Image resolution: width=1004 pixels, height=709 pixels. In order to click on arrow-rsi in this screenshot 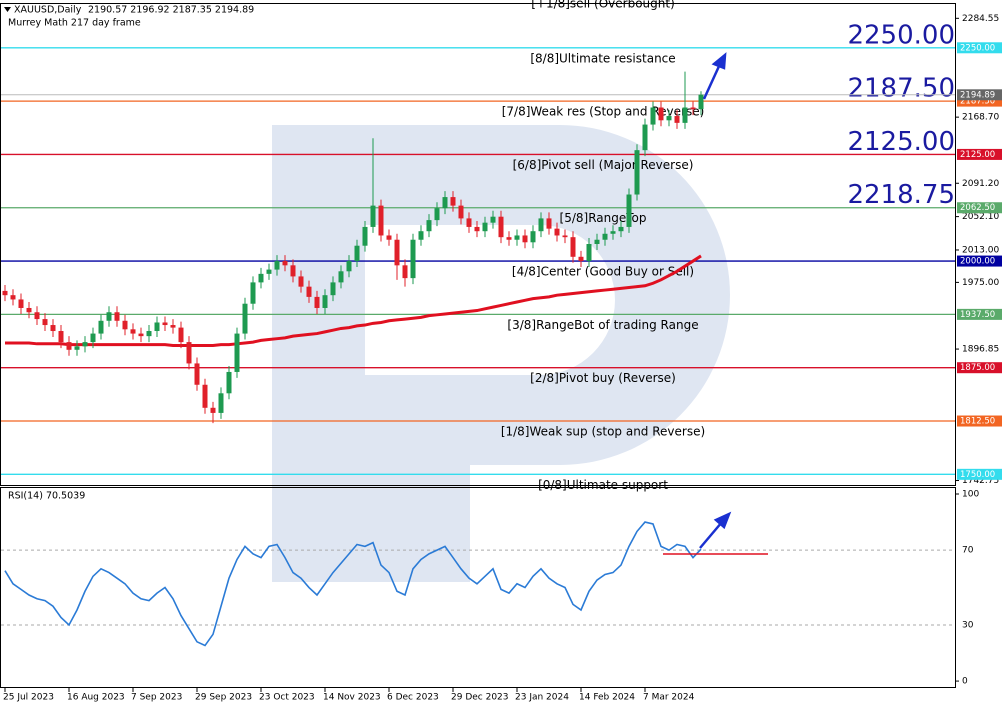, I will do `click(715, 530)`.